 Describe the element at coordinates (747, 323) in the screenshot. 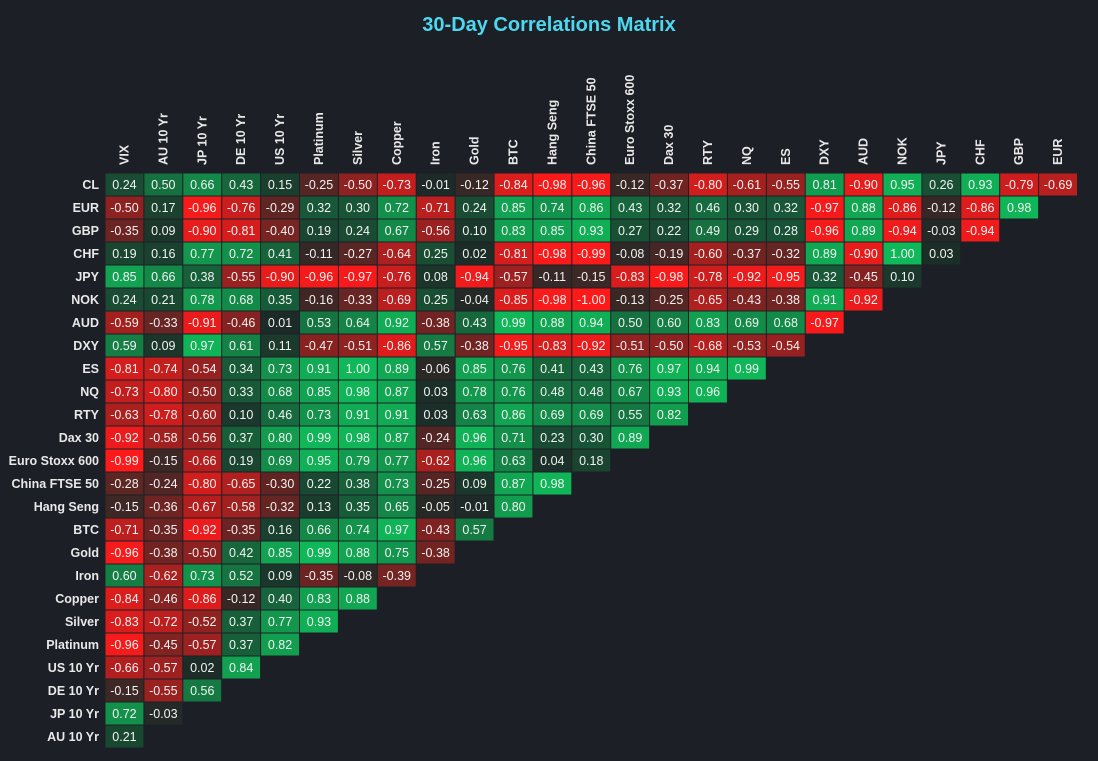

I see `cell-value-label: 0.69` at that location.